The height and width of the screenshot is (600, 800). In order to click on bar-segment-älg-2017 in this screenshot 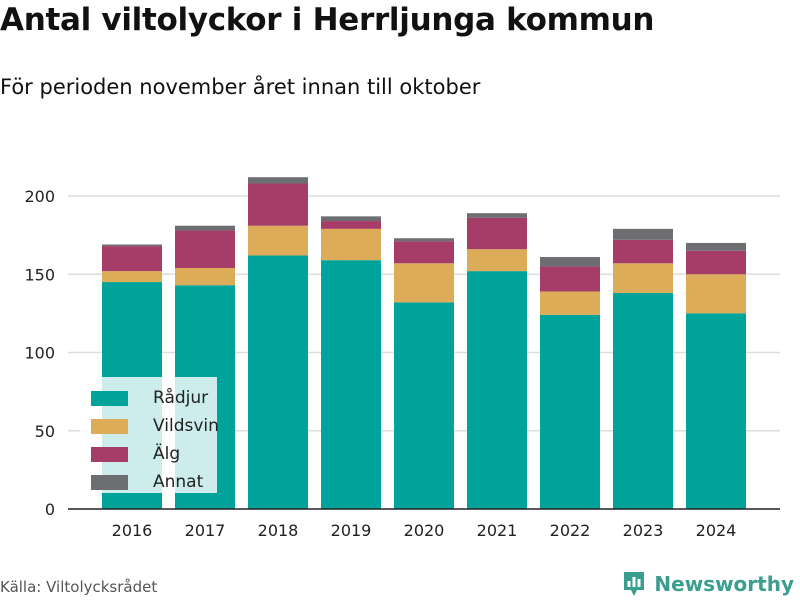, I will do `click(205, 249)`.